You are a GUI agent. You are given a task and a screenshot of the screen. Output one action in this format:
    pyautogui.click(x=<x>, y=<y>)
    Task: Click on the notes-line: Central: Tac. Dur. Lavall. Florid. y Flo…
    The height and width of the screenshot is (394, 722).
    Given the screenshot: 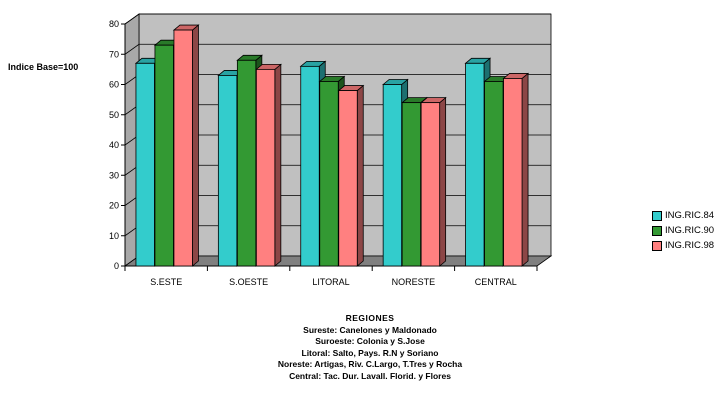 What is the action you would take?
    pyautogui.click(x=370, y=375)
    